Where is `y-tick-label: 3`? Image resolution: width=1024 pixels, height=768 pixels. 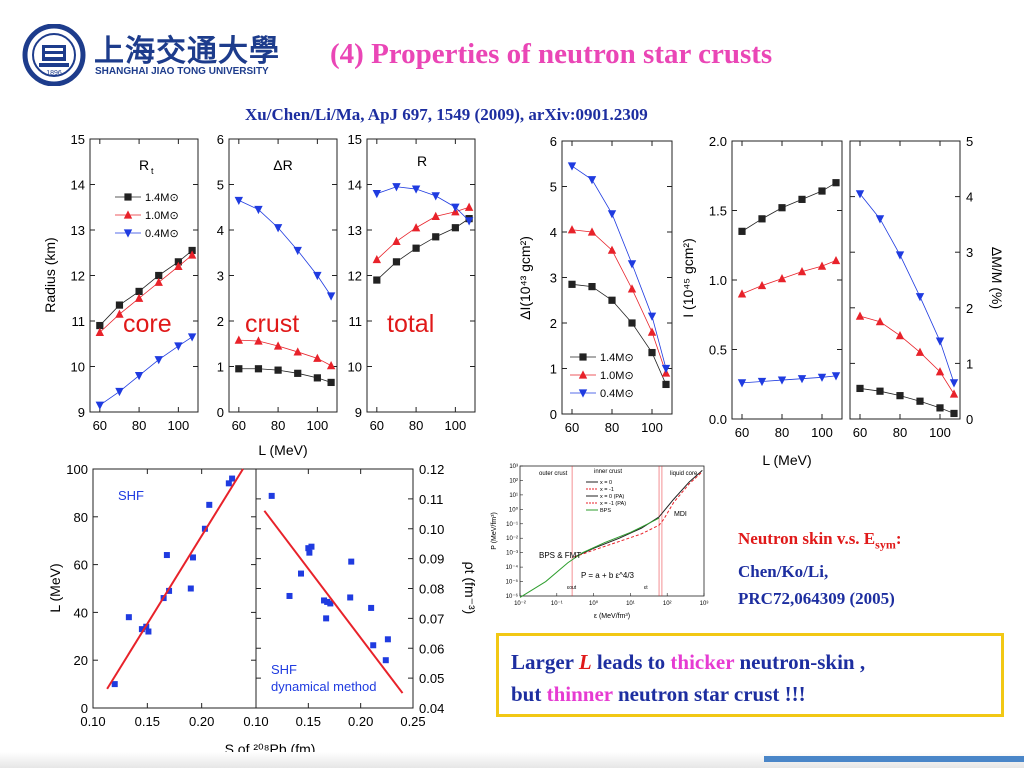 y-tick-label: 3 is located at coordinates (969, 252).